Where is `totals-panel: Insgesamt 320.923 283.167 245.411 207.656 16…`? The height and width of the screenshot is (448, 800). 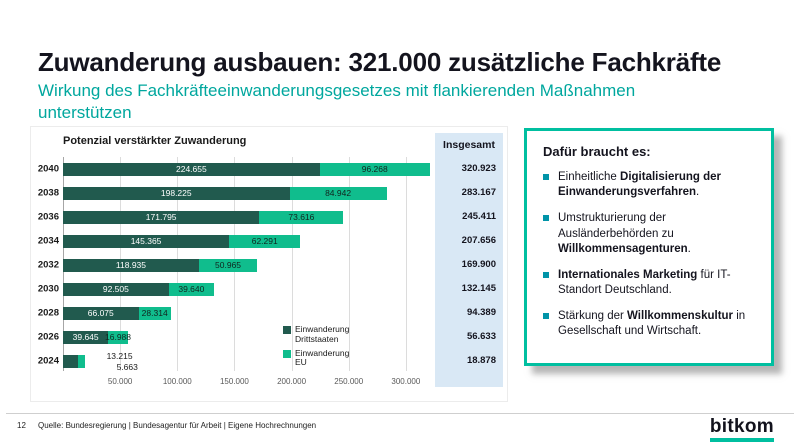
totals-panel: Insgesamt 320.923 283.167 245.411 207.656 16… is located at coordinates (469, 260).